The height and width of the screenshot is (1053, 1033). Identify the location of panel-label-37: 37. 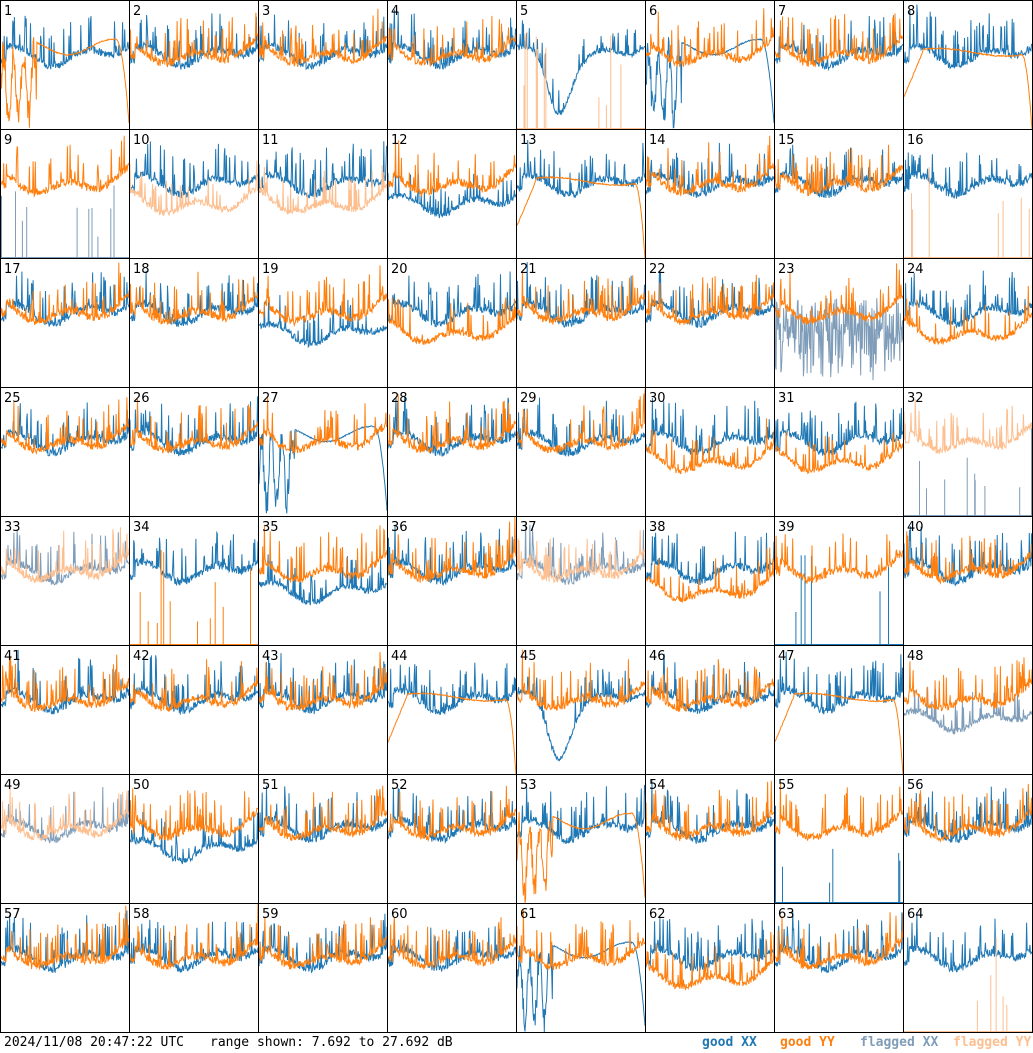
(528, 527).